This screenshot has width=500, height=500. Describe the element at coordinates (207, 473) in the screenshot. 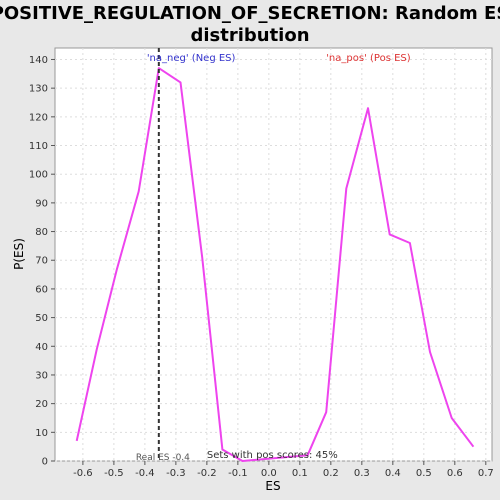

I see `x-tick-label: -0.2` at that location.